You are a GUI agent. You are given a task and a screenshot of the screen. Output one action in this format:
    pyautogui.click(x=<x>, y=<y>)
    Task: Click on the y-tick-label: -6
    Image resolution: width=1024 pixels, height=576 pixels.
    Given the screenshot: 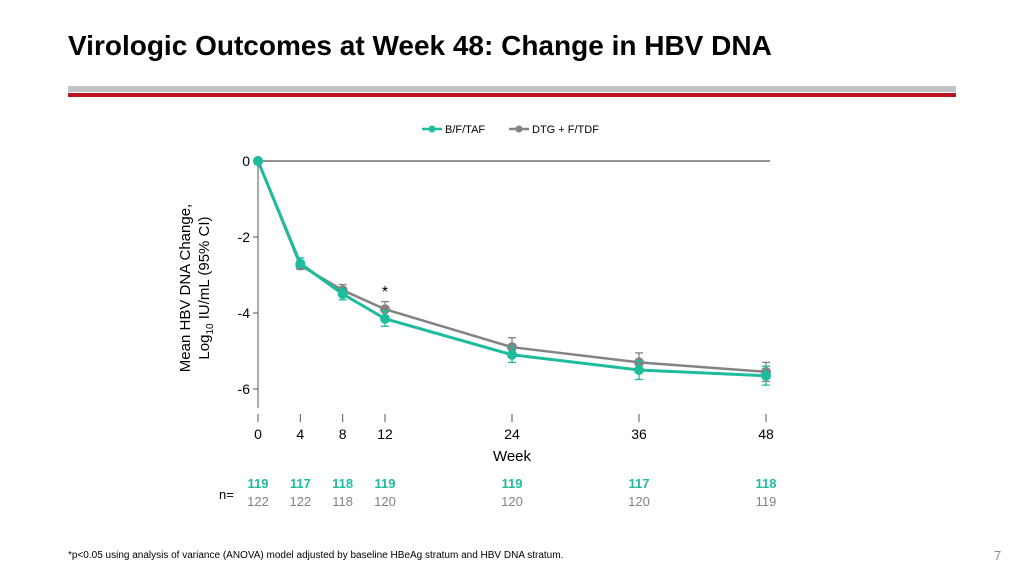 What is the action you would take?
    pyautogui.click(x=244, y=389)
    